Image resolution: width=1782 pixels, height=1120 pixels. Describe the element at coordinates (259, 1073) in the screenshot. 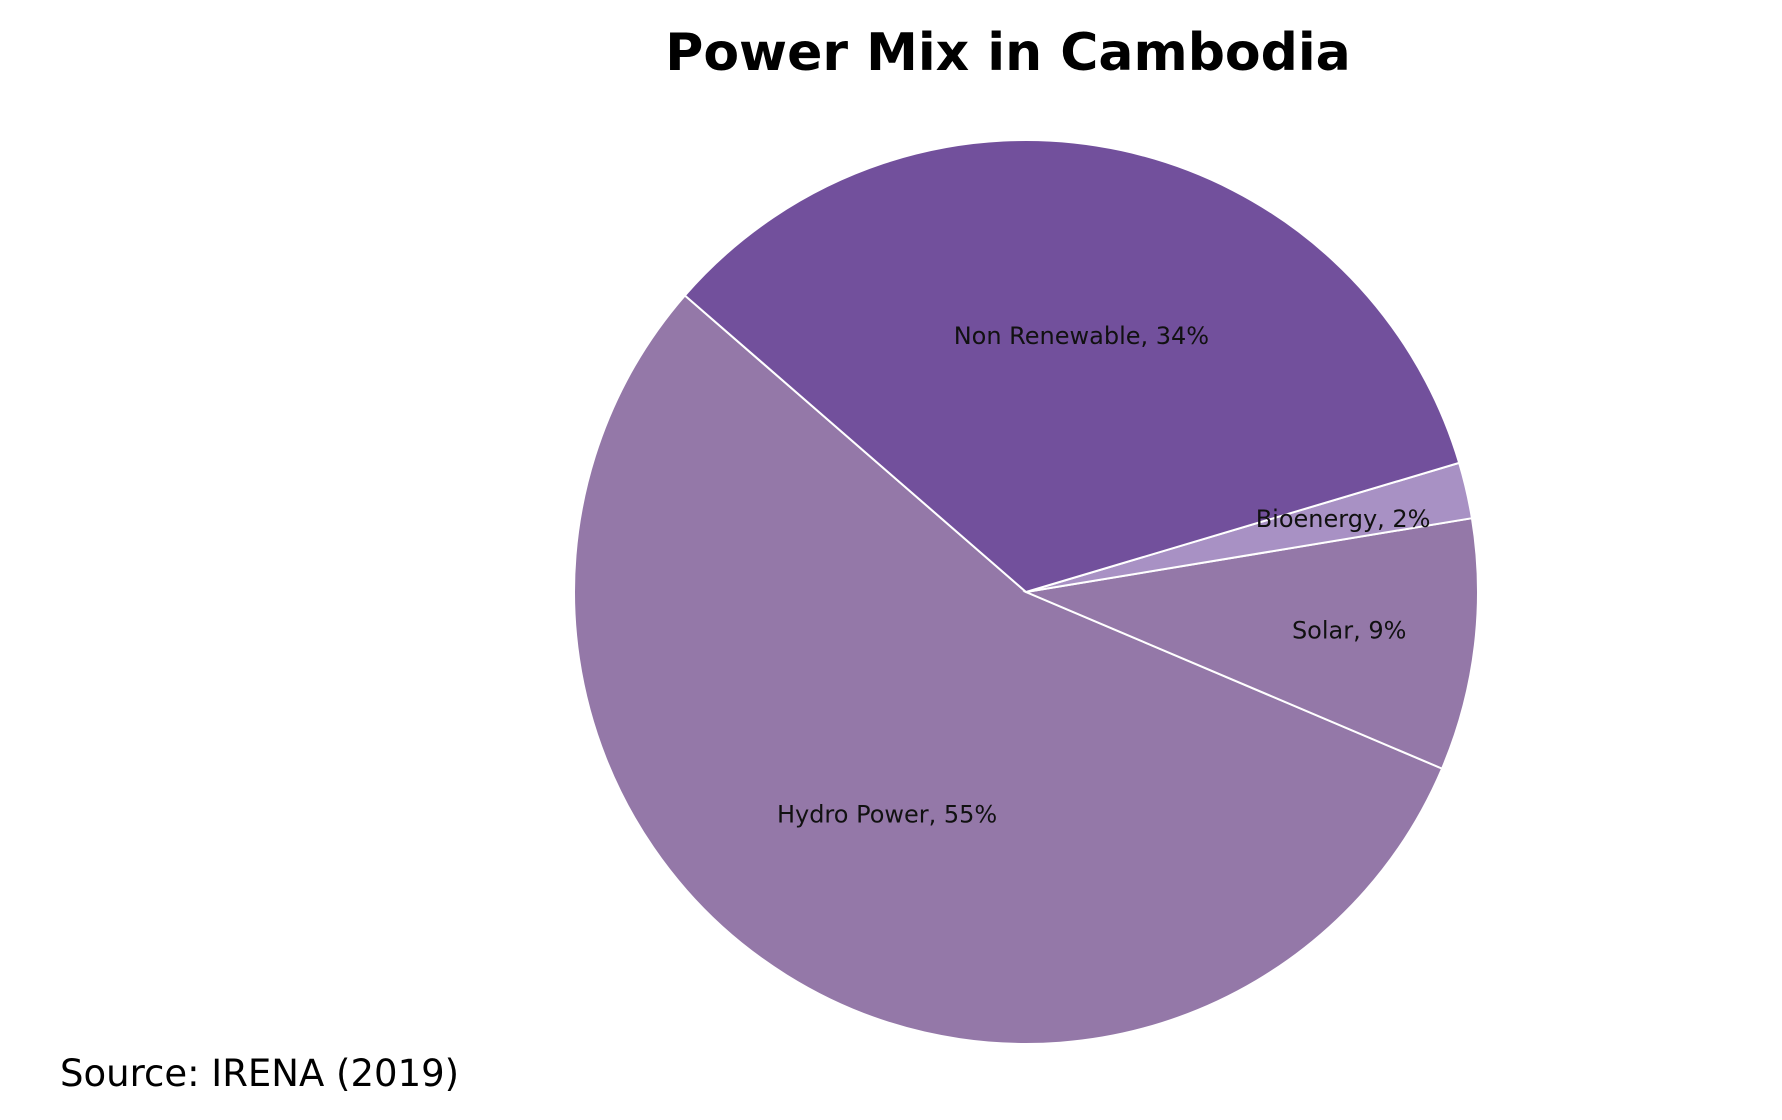

I see `source-note: Source: IRENA (2019)` at that location.